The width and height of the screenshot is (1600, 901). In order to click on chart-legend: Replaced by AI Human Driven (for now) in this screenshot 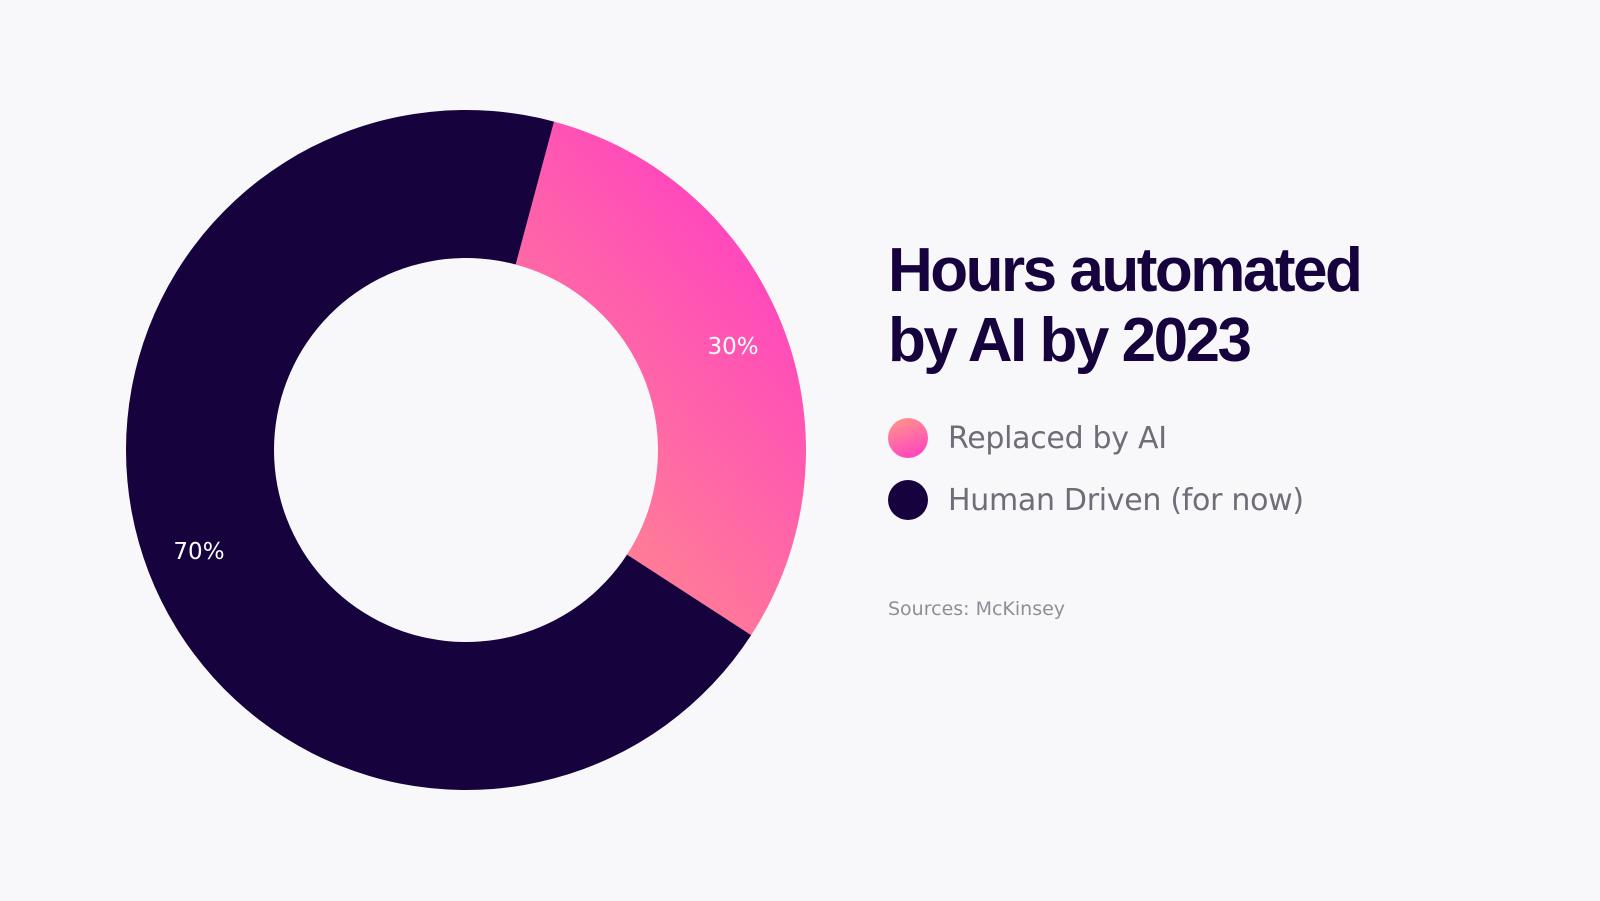, I will do `click(1228, 469)`.